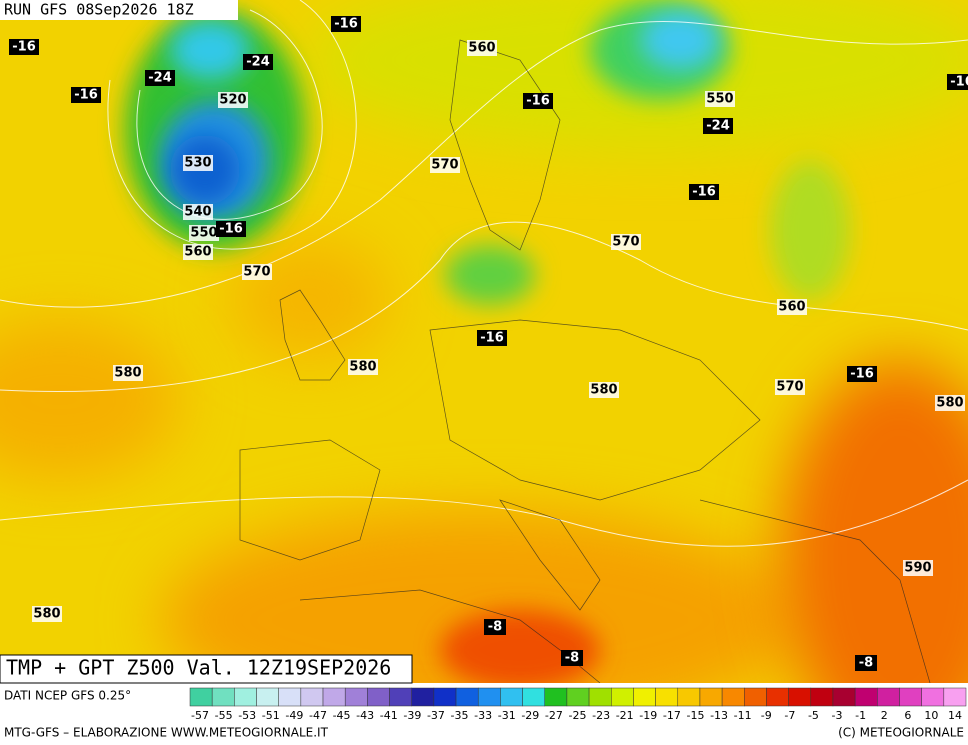  I want to click on contour-label: 520, so click(232, 100).